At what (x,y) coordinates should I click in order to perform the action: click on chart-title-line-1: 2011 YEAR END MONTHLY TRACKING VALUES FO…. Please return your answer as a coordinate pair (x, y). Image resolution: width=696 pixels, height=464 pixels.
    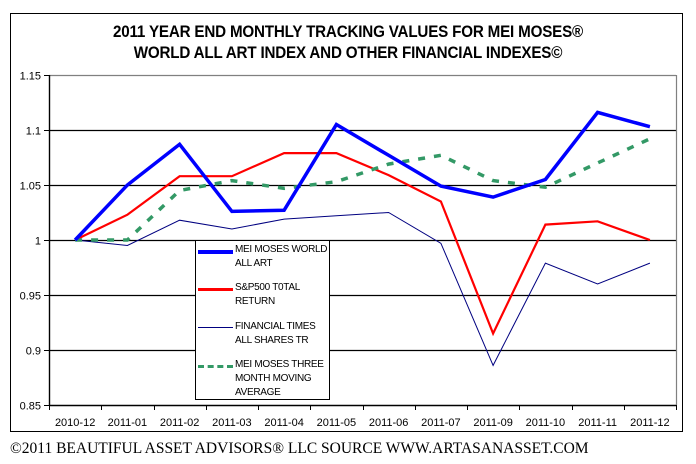
    Looking at the image, I should click on (348, 32).